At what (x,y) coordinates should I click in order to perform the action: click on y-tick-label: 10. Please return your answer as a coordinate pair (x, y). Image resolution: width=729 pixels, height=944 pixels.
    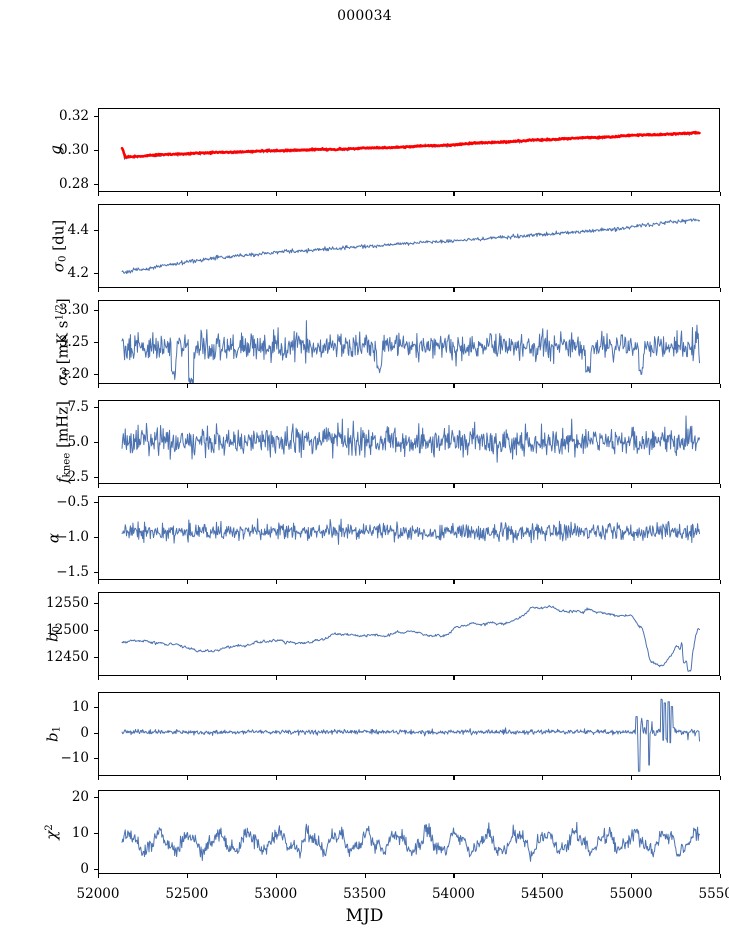
    Looking at the image, I should click on (80, 707).